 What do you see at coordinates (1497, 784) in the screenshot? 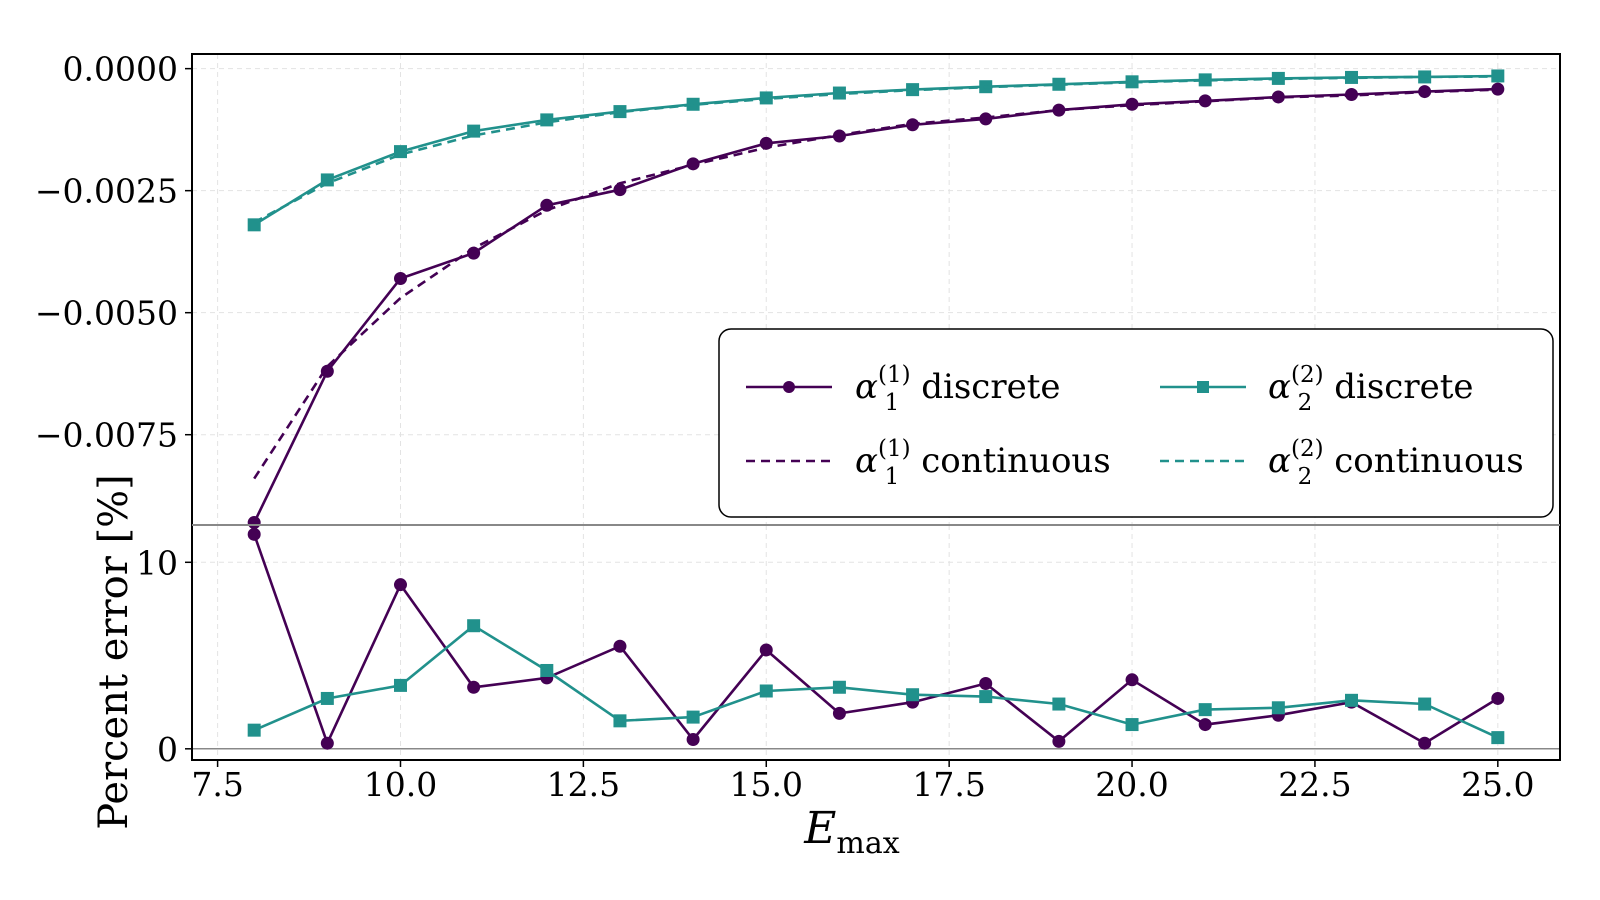
I see `x-tick-label-25-0: 25.0` at bounding box center [1497, 784].